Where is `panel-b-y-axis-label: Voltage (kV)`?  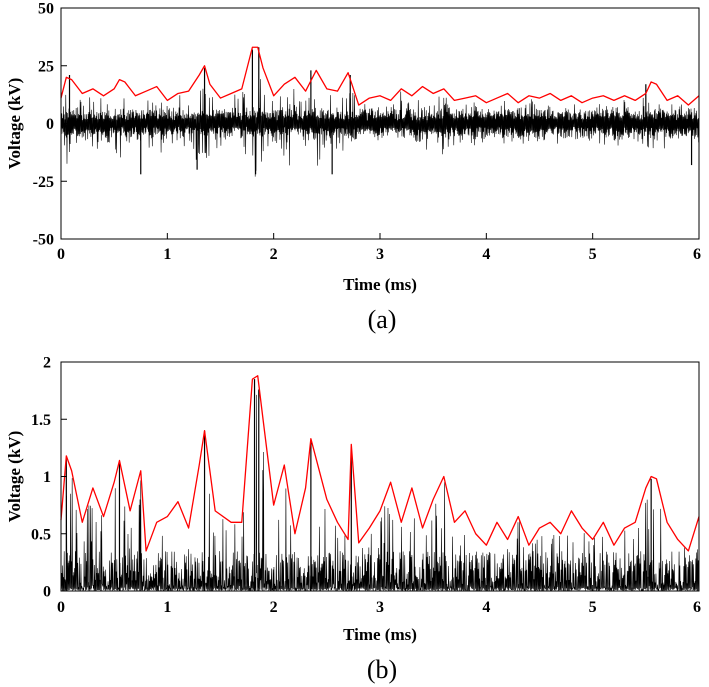
panel-b-y-axis-label: Voltage (kV) is located at coordinates (14, 476).